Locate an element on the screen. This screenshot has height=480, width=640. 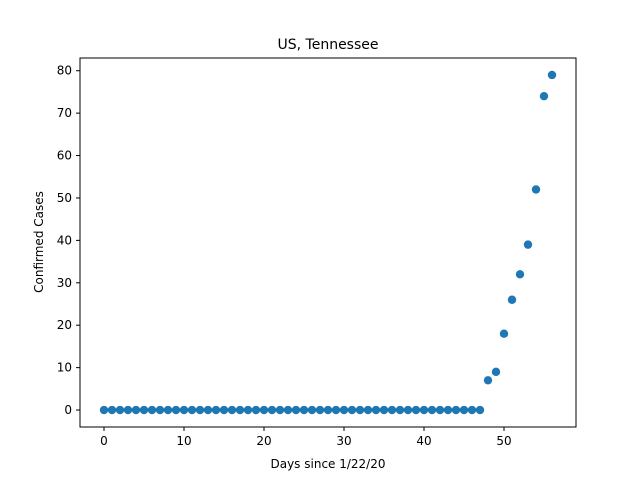
x-axis-label: Days since 1/22/20 is located at coordinates (327, 464).